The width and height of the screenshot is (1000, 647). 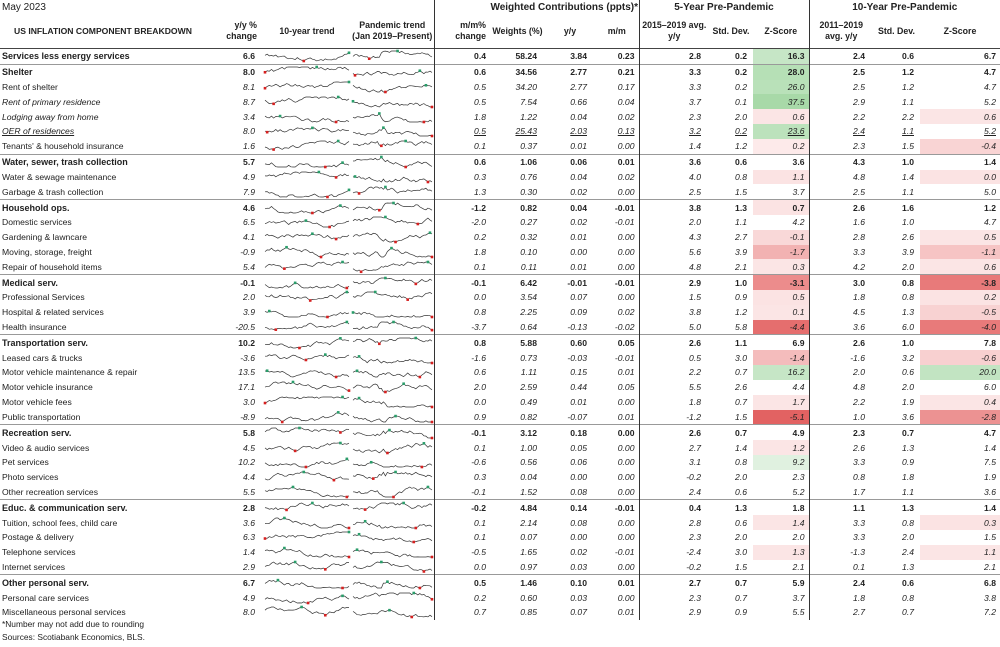 What do you see at coordinates (528, 116) in the screenshot?
I see `w-value: 1.22` at bounding box center [528, 116].